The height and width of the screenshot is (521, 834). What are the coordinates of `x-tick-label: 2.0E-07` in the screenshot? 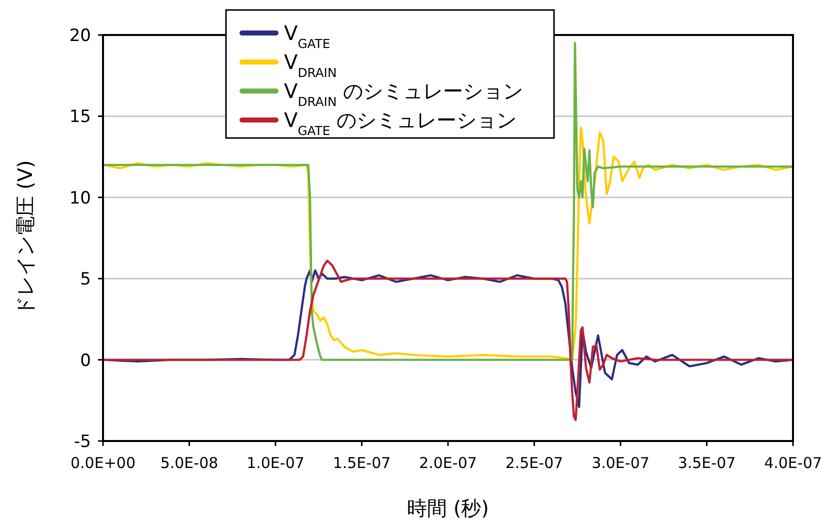 It's located at (448, 463).